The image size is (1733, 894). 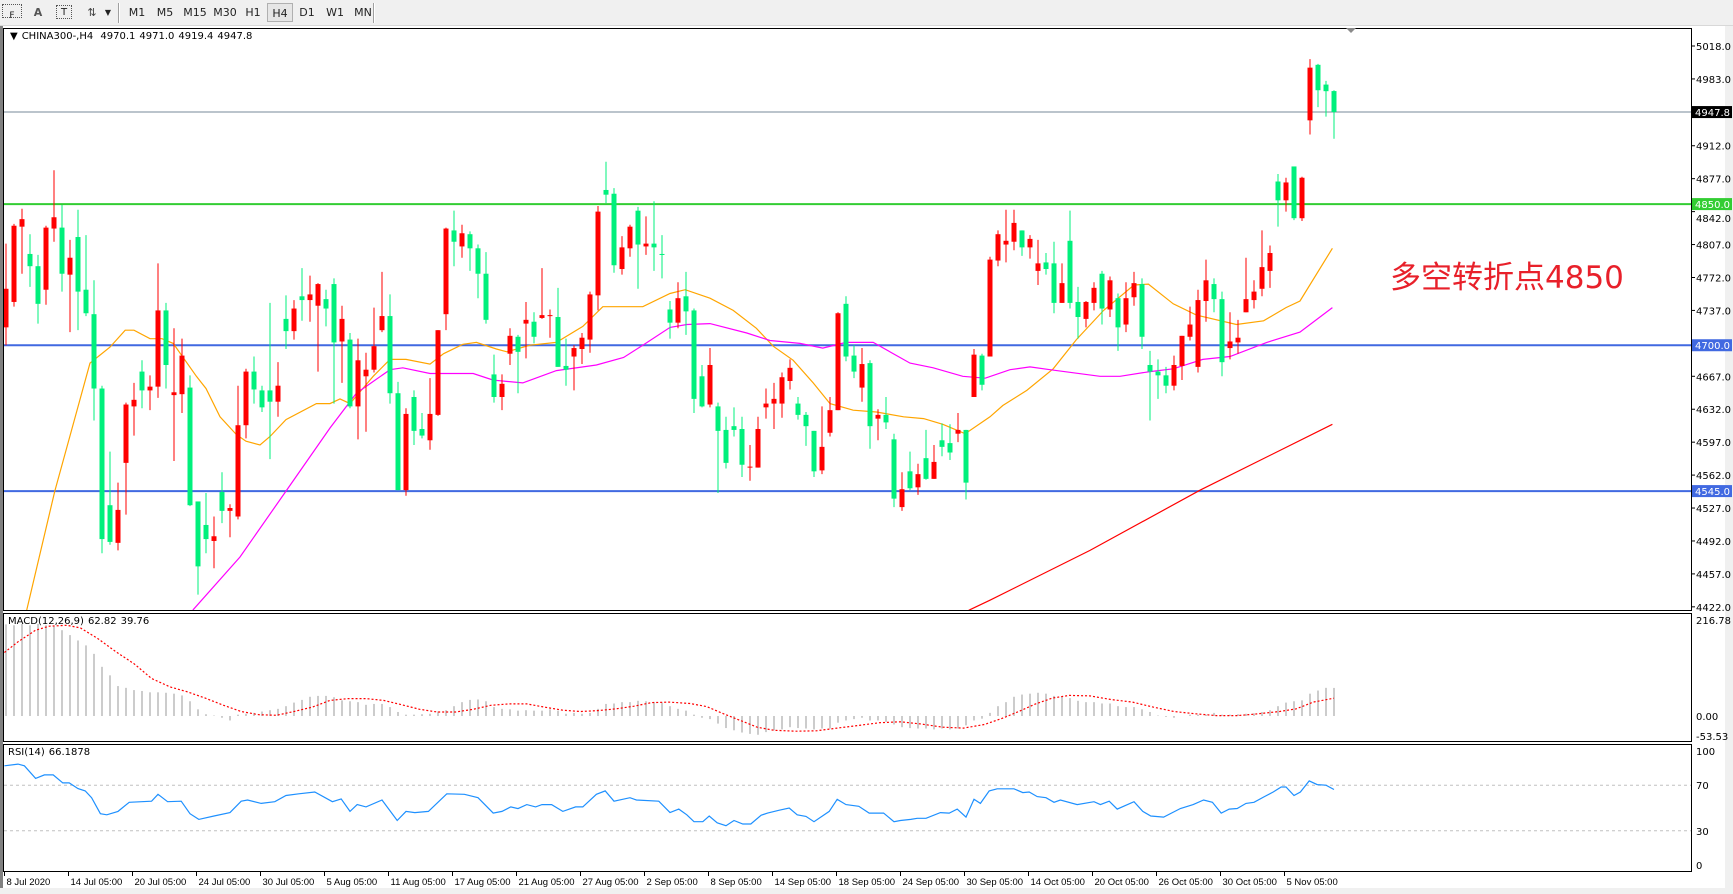 What do you see at coordinates (847, 797) in the screenshot?
I see `rsi-panel` at bounding box center [847, 797].